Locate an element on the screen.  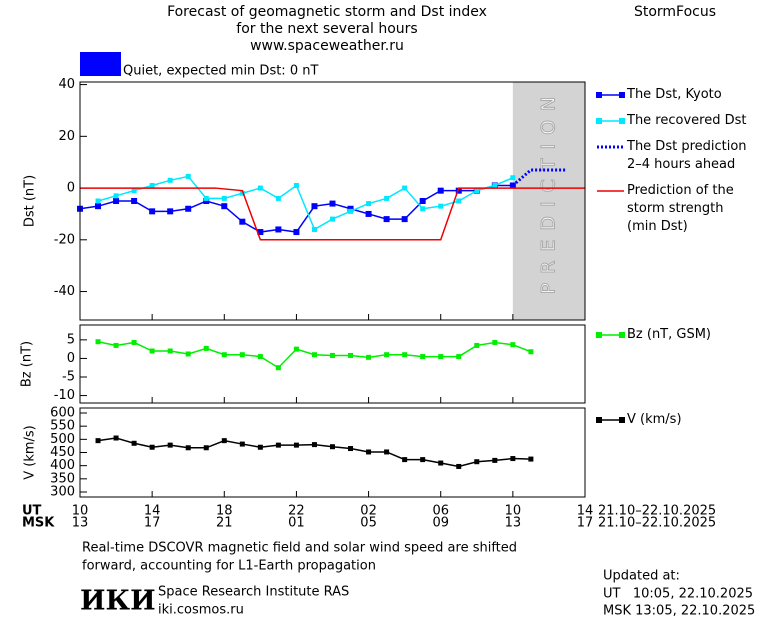
legend-label: The recovered Dst is located at coordinates (687, 120).